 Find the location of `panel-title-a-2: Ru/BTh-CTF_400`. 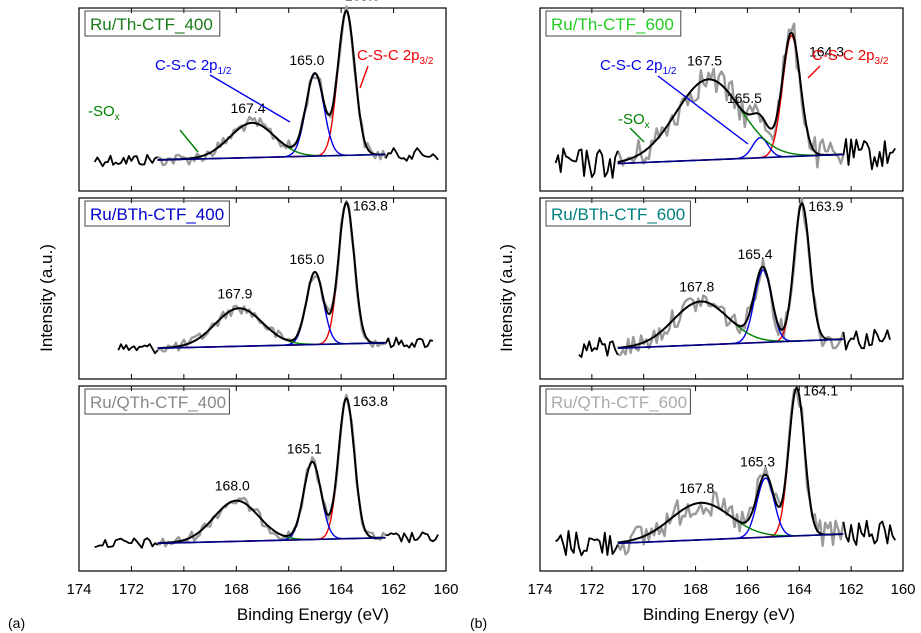

panel-title-a-2: Ru/BTh-CTF_400 is located at coordinates (157, 213).